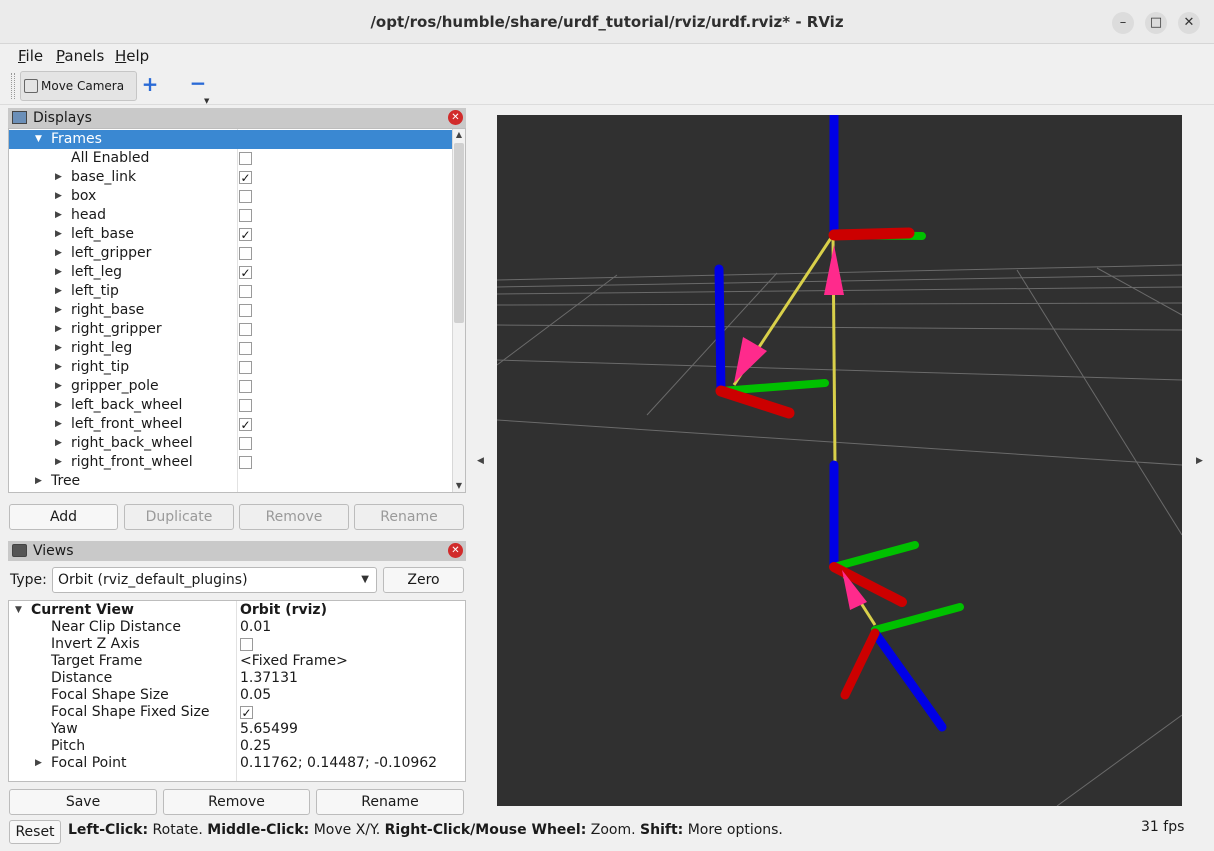 The width and height of the screenshot is (1214, 851). I want to click on view-property-row: Yaw 5.65499, so click(237, 729).